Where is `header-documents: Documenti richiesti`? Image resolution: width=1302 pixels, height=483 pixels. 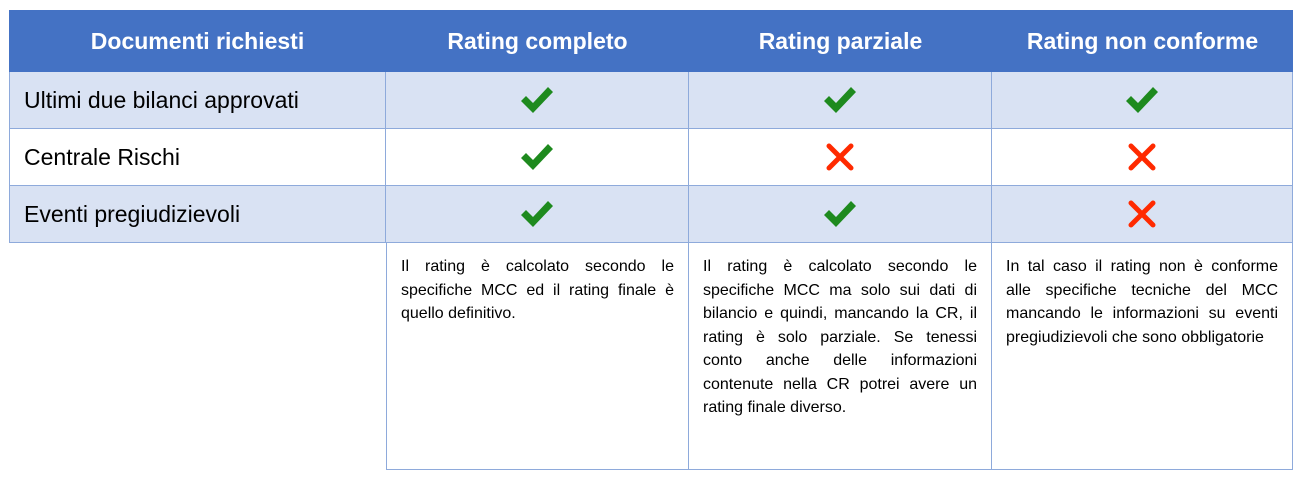 header-documents: Documenti richiesti is located at coordinates (197, 40).